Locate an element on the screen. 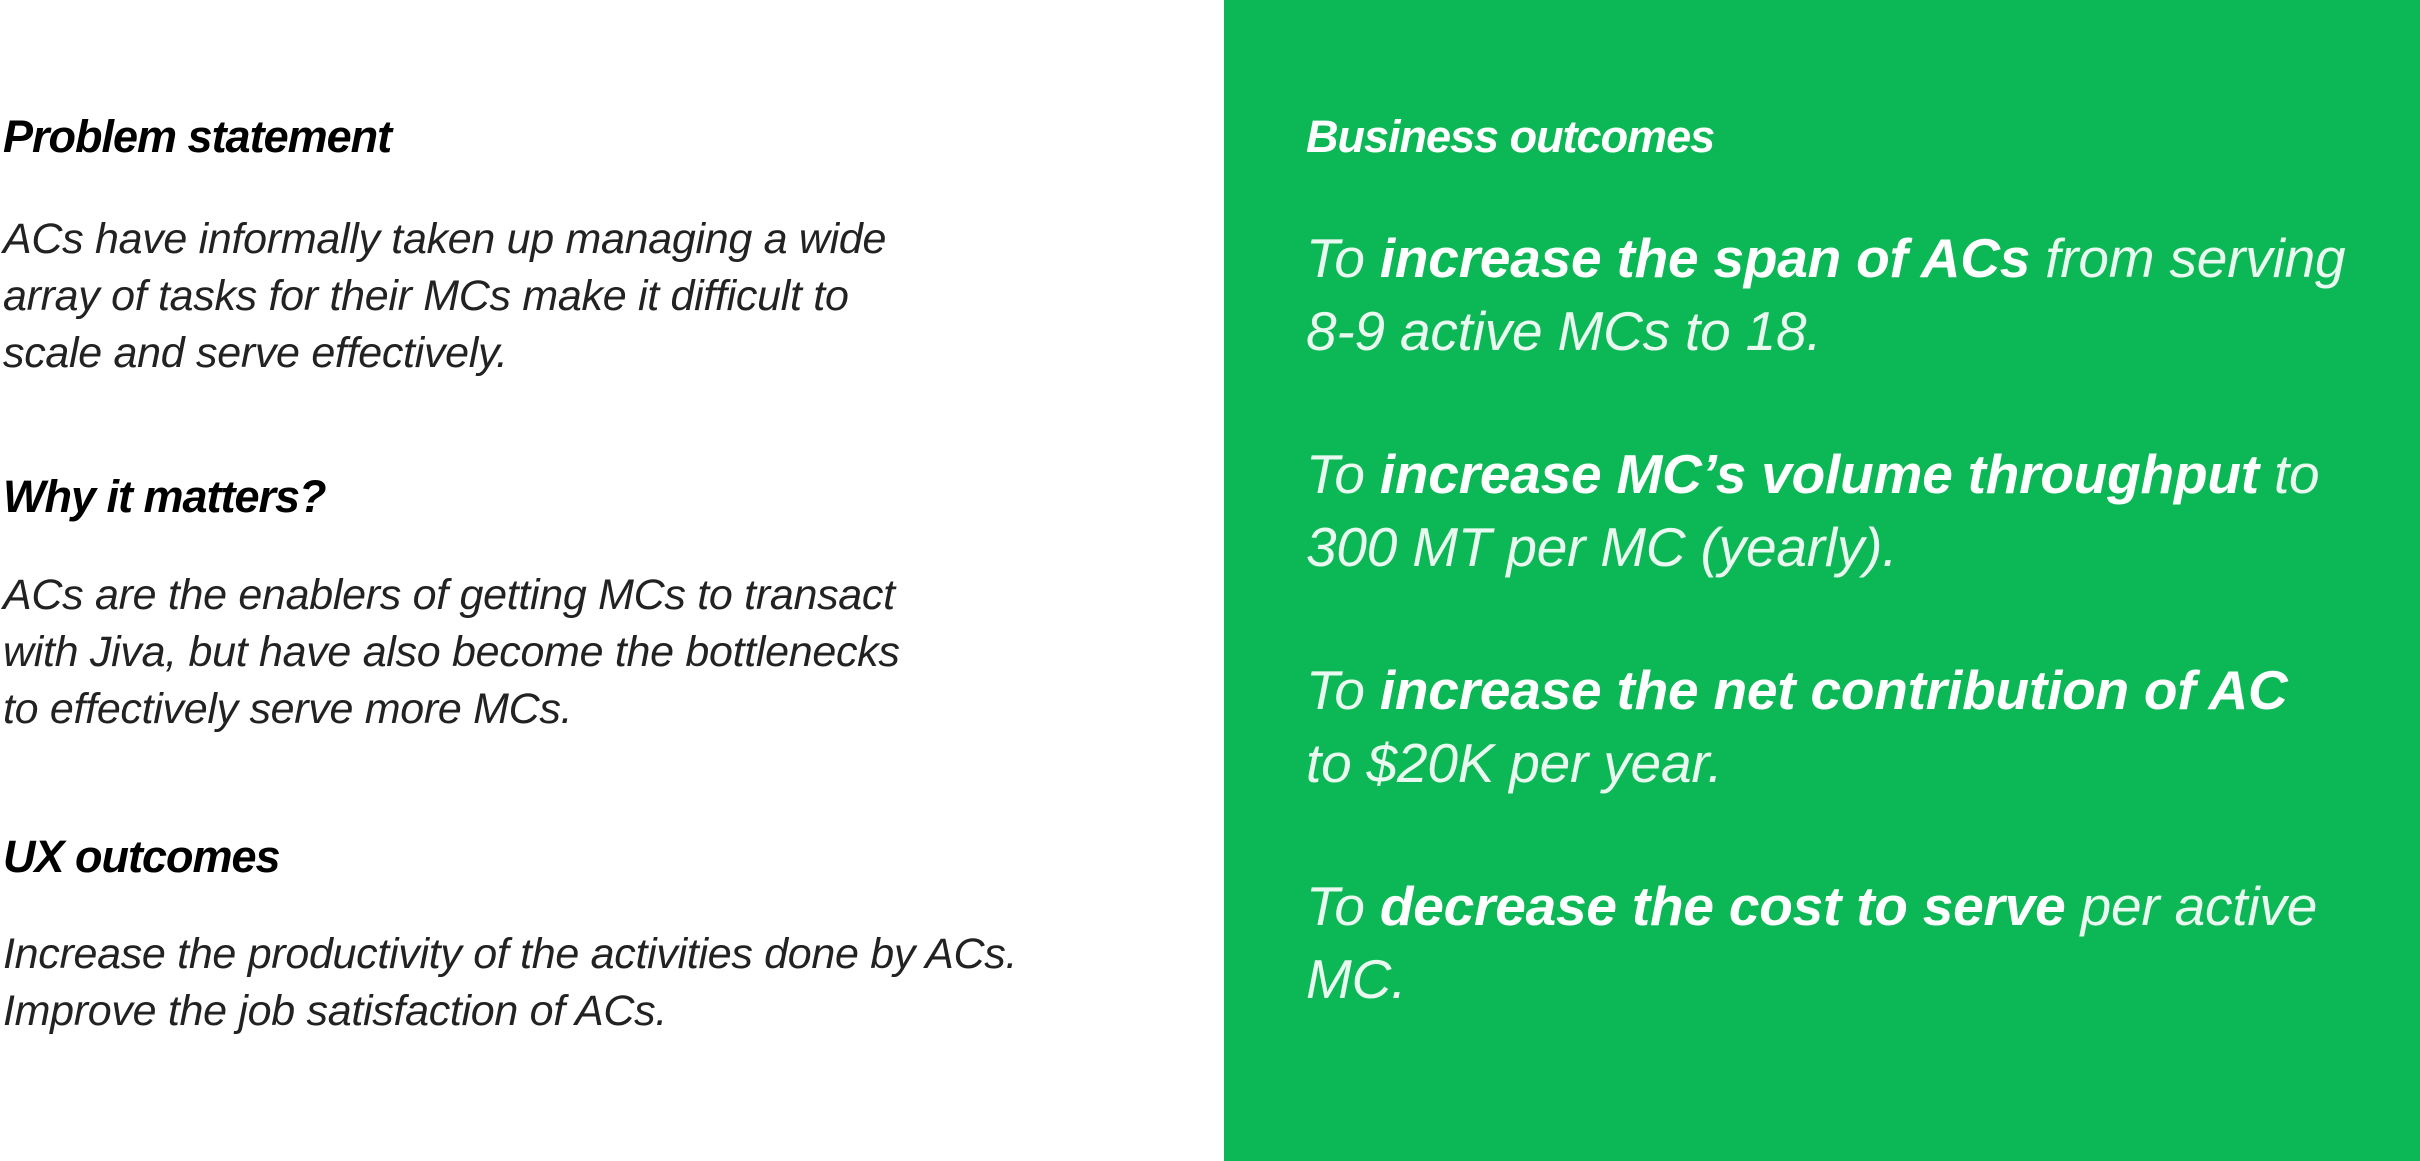 The width and height of the screenshot is (2420, 1161). business-outcome-line-1: To increase MC’s volume throughput to is located at coordinates (1813, 474).